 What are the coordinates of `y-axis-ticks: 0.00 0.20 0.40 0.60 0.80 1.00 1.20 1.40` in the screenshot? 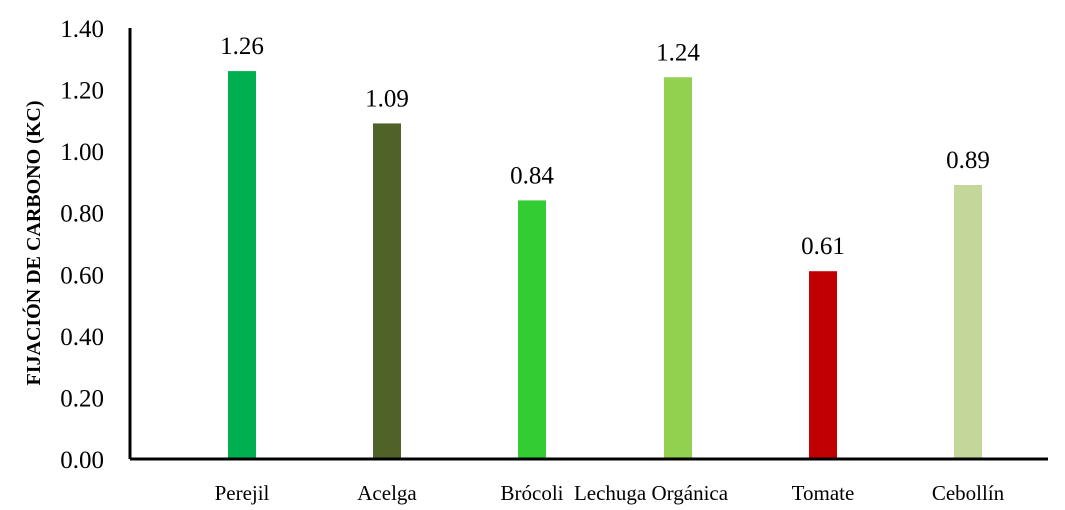 It's located at (82, 245).